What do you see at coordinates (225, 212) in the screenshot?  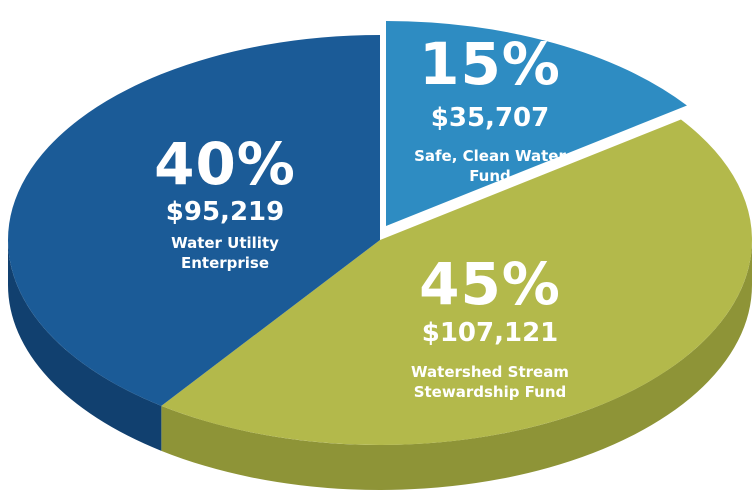 I see `amount-label: $95,219` at bounding box center [225, 212].